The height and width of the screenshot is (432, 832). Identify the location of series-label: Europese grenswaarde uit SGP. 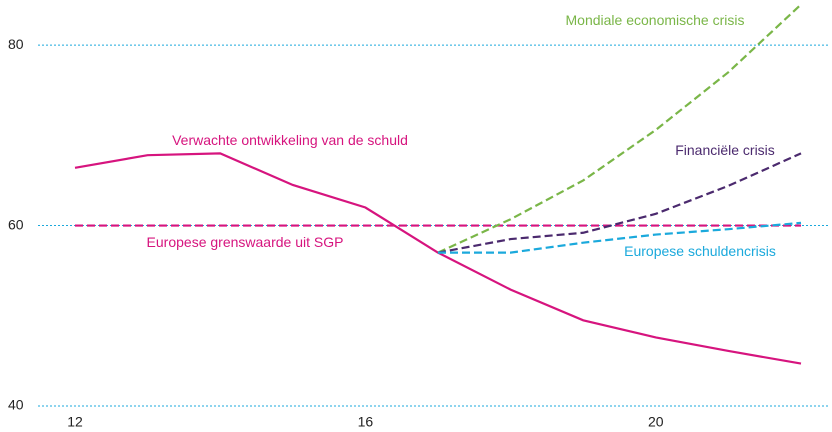
(245, 242).